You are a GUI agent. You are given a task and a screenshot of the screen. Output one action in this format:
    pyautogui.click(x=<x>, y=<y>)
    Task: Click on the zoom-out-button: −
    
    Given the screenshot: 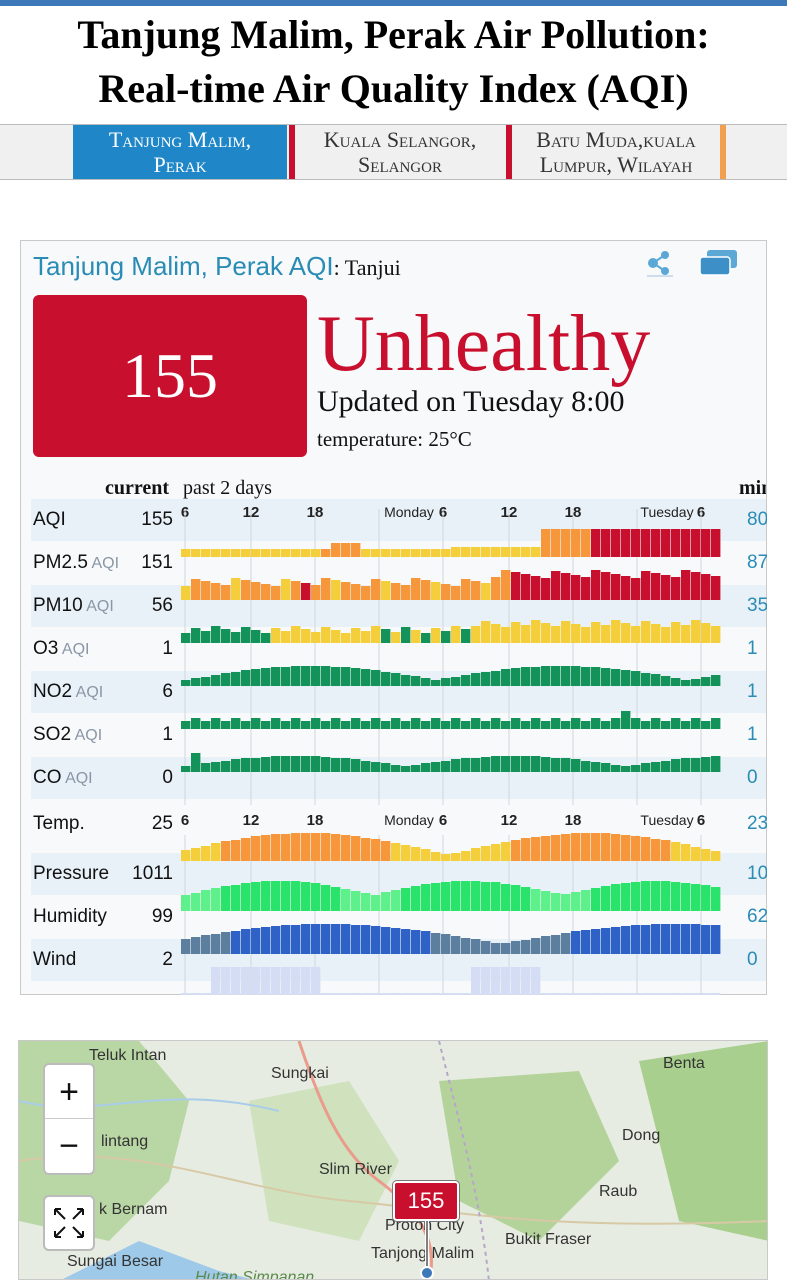 What is the action you would take?
    pyautogui.click(x=69, y=1146)
    